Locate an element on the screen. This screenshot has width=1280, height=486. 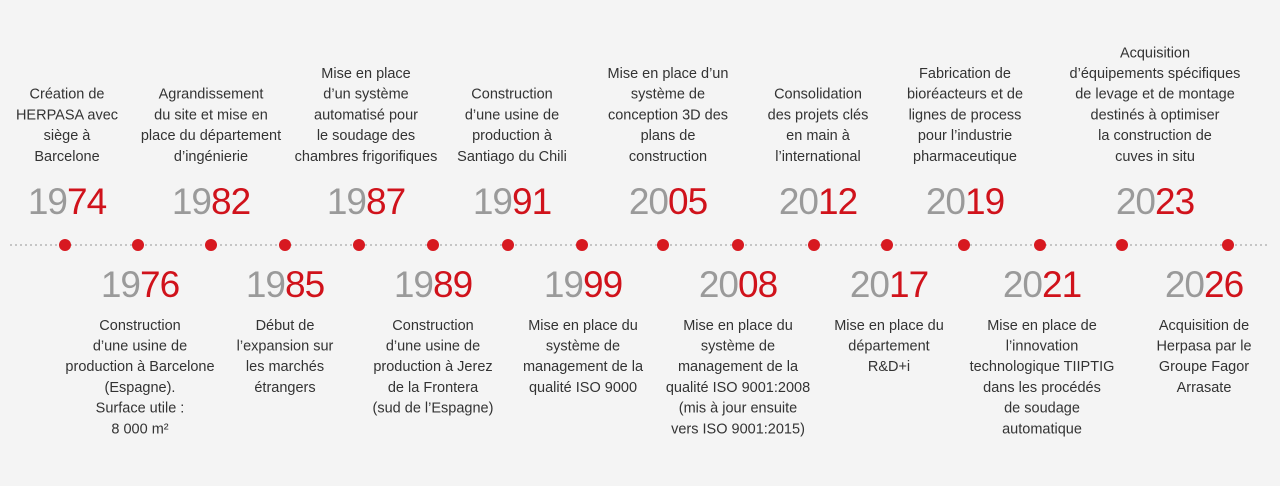
description-line: de la Frontera is located at coordinates (433, 388).